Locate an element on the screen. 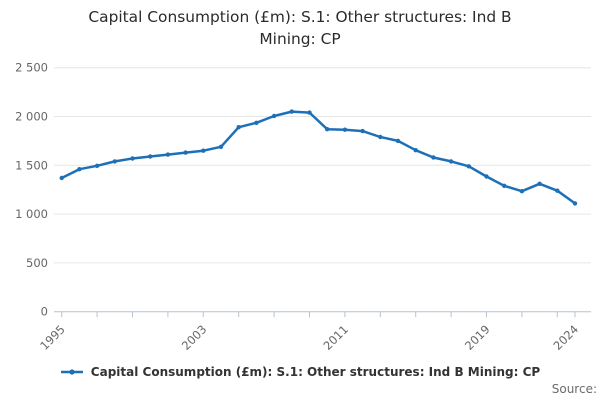 The height and width of the screenshot is (400, 600). y-tick-label: 2 500 is located at coordinates (31, 68).